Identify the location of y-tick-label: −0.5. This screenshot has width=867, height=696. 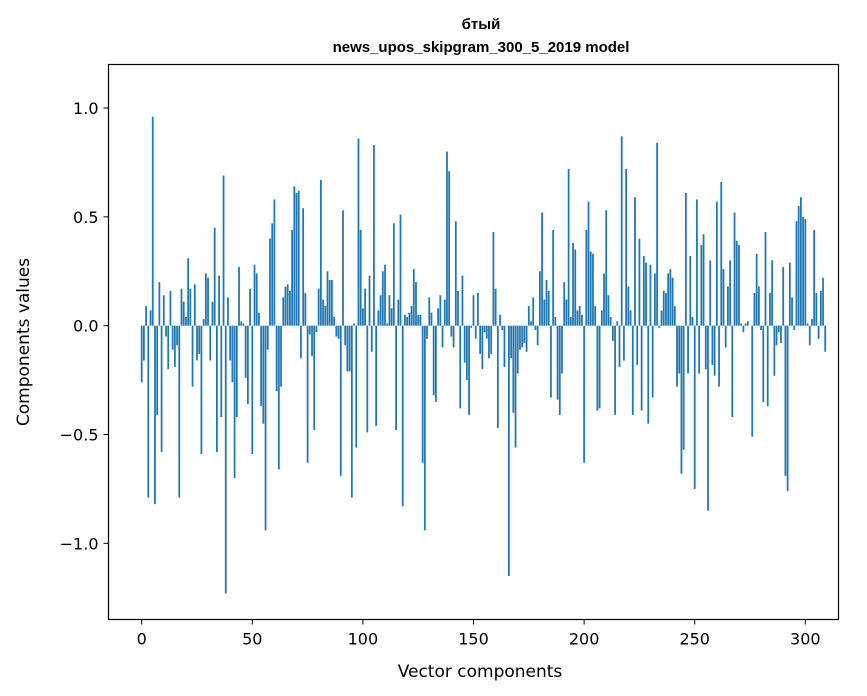
(79, 435).